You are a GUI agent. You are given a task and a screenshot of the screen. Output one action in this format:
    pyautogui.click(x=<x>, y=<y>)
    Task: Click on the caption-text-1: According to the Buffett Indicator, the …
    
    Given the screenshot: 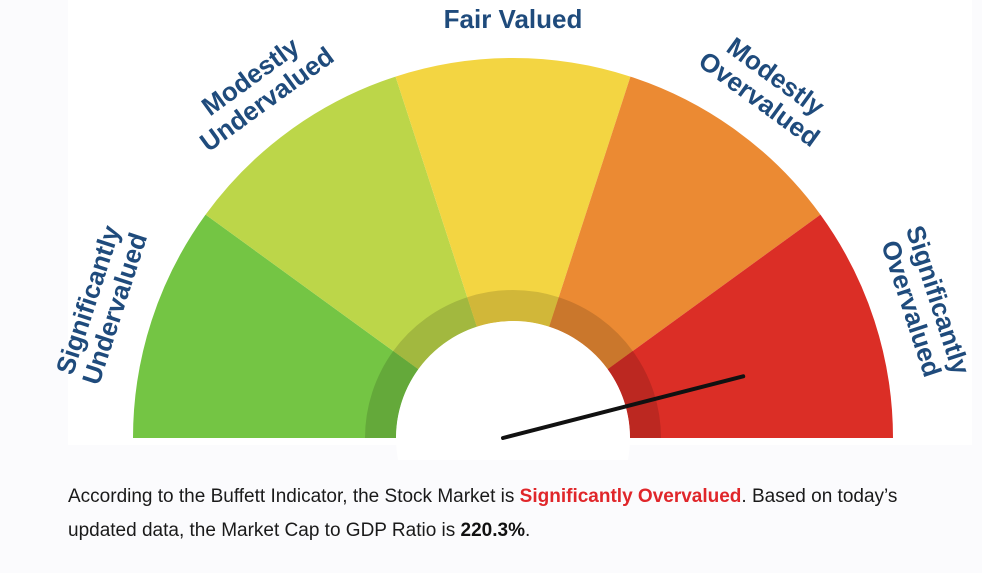 What is the action you would take?
    pyautogui.click(x=294, y=496)
    